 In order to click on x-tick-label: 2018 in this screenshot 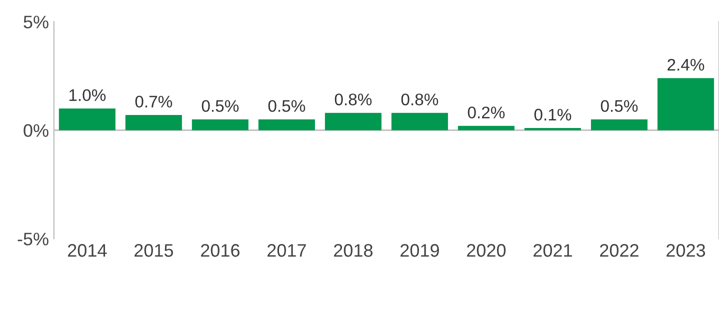, I will do `click(353, 250)`.